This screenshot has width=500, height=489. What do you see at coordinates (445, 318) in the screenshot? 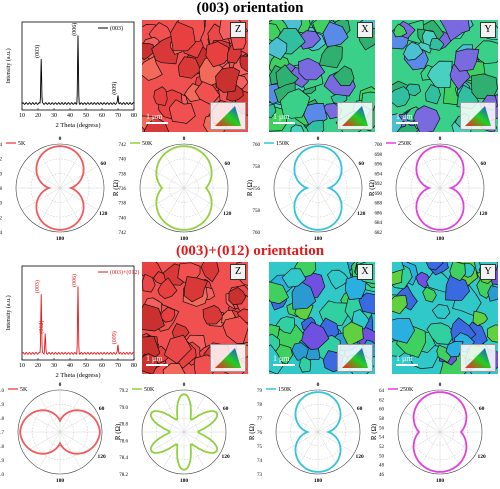
I see `ebsd-map-bottom-y: Y 1 μm` at bounding box center [445, 318].